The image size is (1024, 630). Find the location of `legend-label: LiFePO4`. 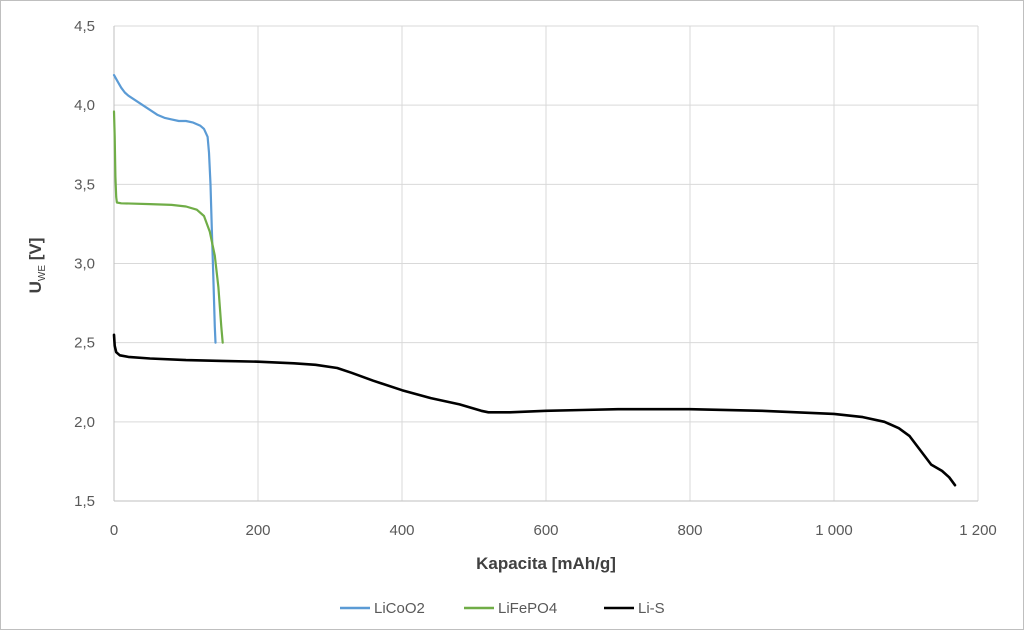

legend-label: LiFePO4 is located at coordinates (527, 608).